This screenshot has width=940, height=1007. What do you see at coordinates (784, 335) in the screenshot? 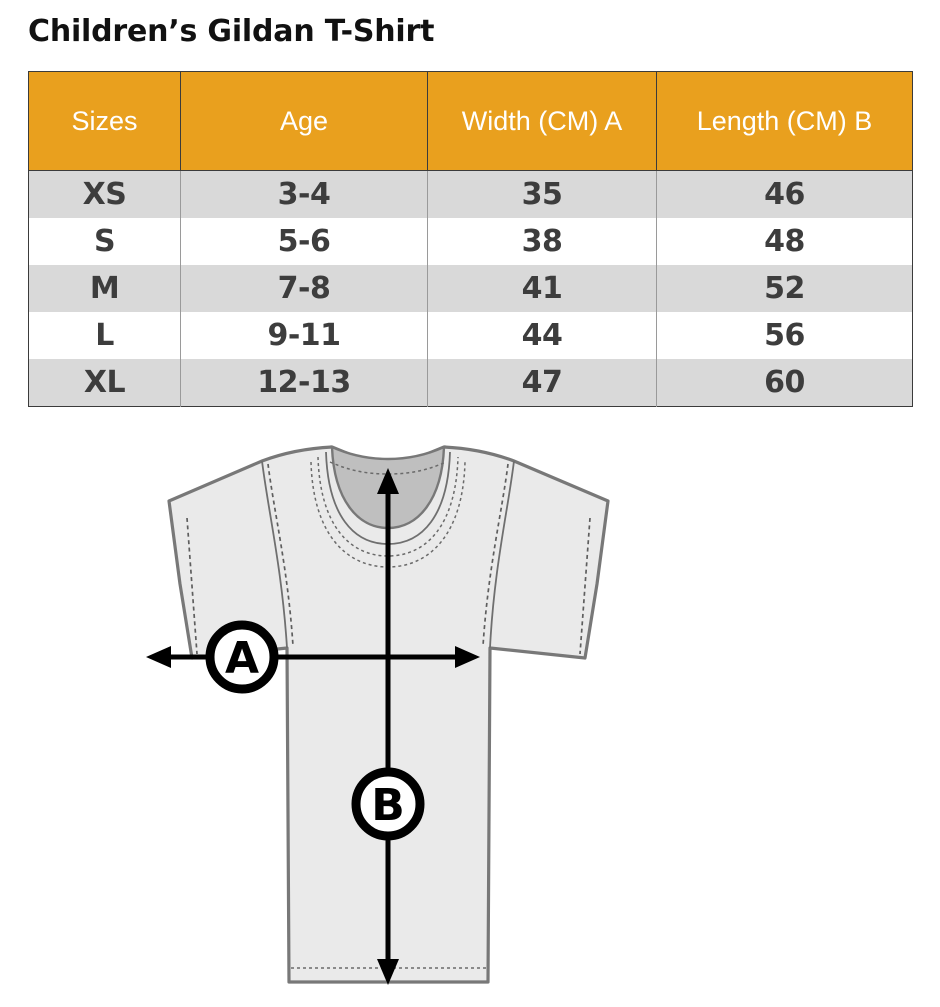
I see `cell-length: 56` at bounding box center [784, 335].